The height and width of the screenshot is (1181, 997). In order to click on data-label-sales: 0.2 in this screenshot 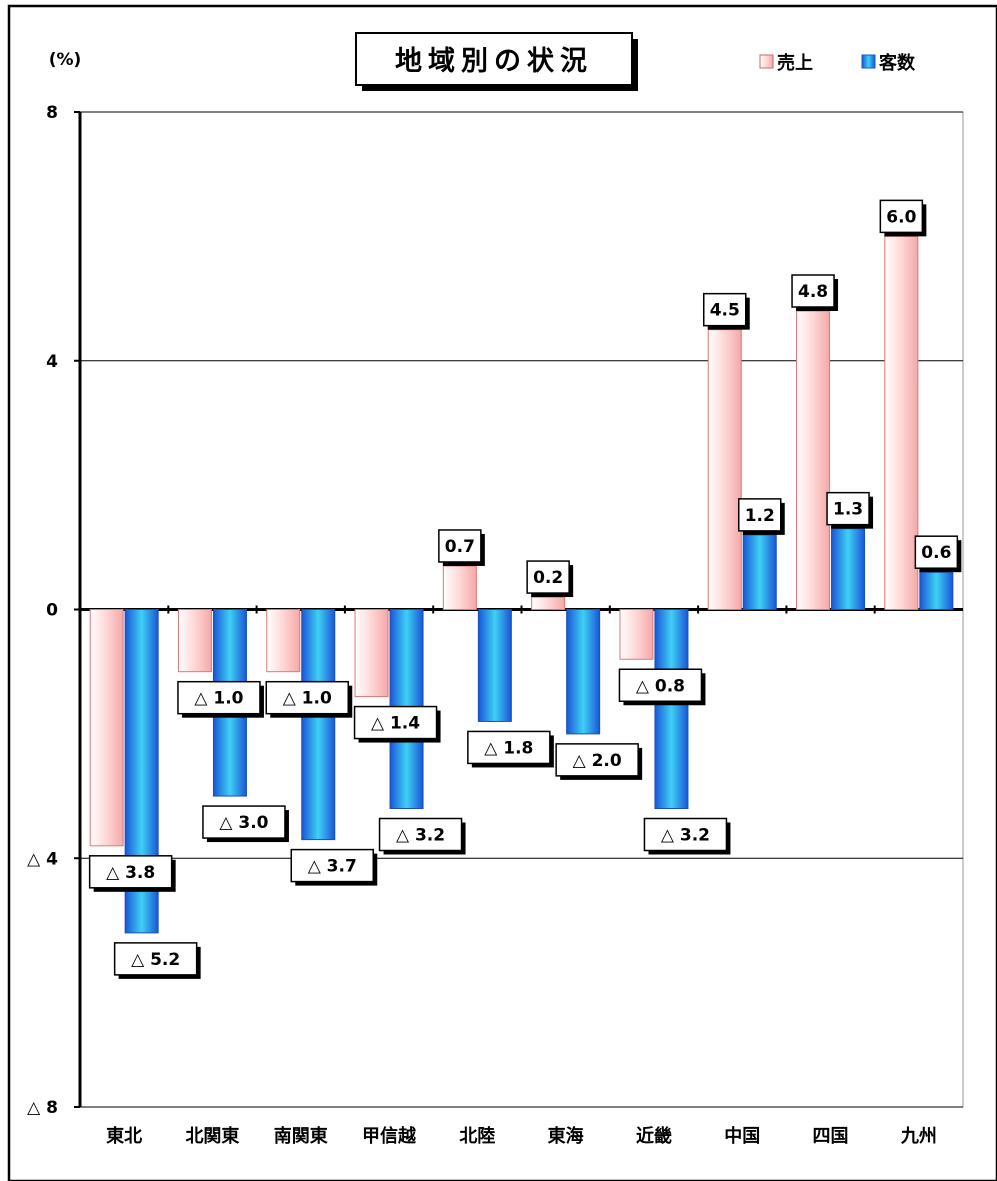, I will do `click(550, 579)`.